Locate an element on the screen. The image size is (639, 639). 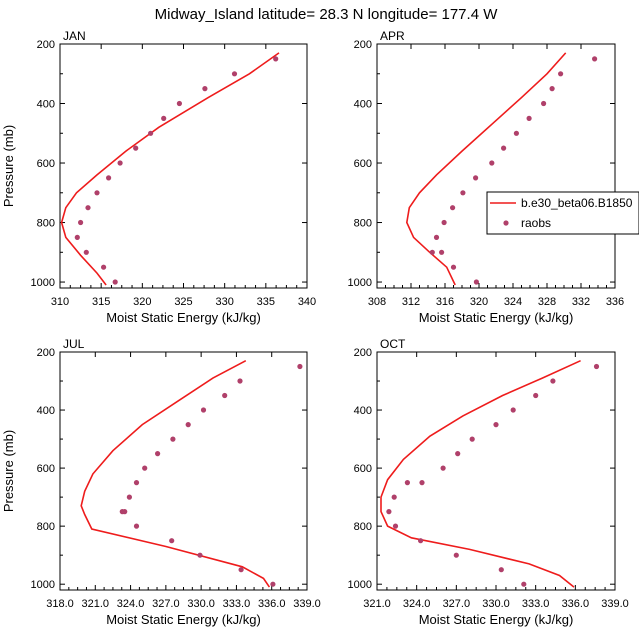
x-tick-label: 328 is located at coordinates (547, 302).